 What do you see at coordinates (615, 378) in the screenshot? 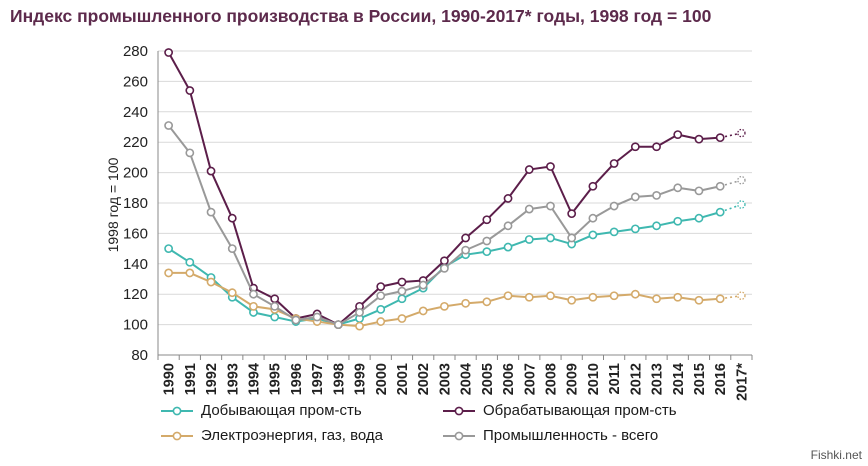
I see `x-tick-label: 2011` at bounding box center [615, 378].